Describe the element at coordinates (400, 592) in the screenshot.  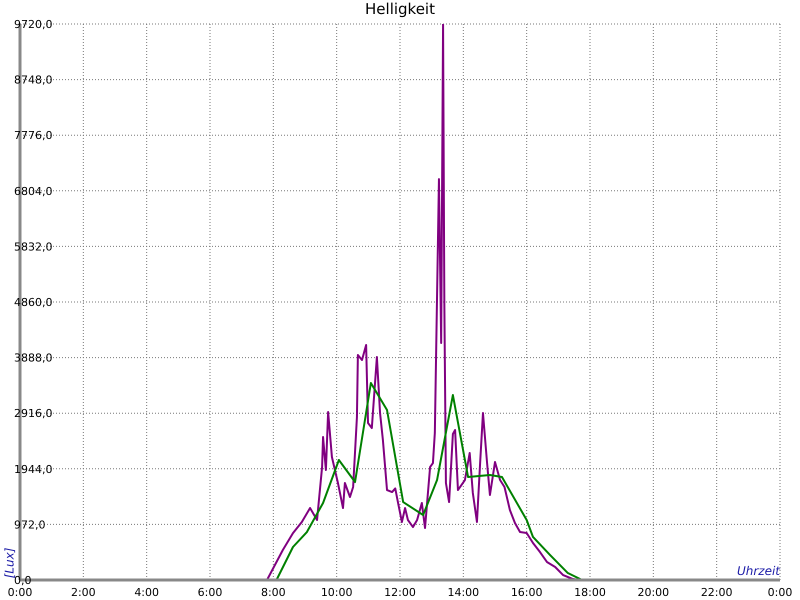
I see `x-tick-label: 12:00` at that location.